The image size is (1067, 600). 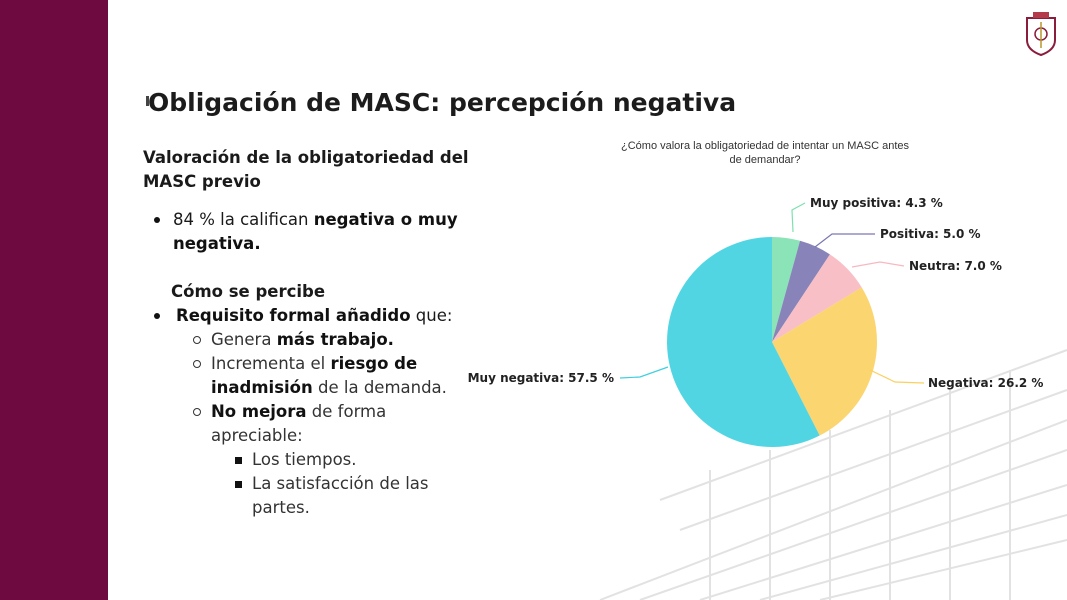 I want to click on leader-line-positiva, so click(x=844, y=240).